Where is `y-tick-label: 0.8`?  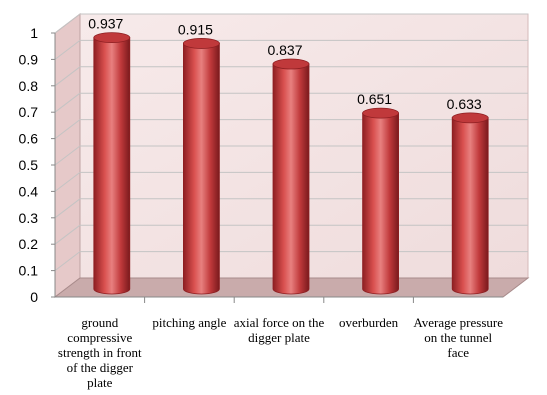 y-tick-label: 0.8 is located at coordinates (29, 86).